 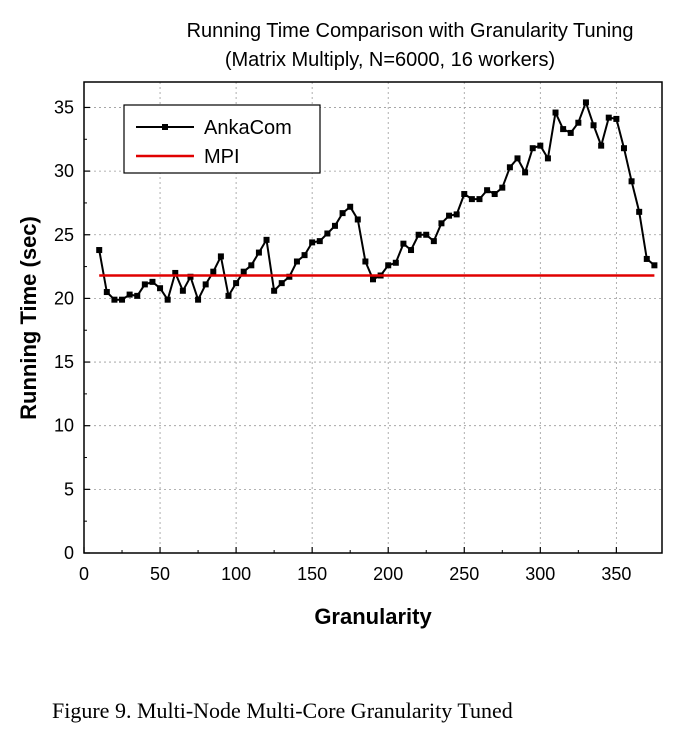 I want to click on x-tick-label-1: 50, so click(x=160, y=574).